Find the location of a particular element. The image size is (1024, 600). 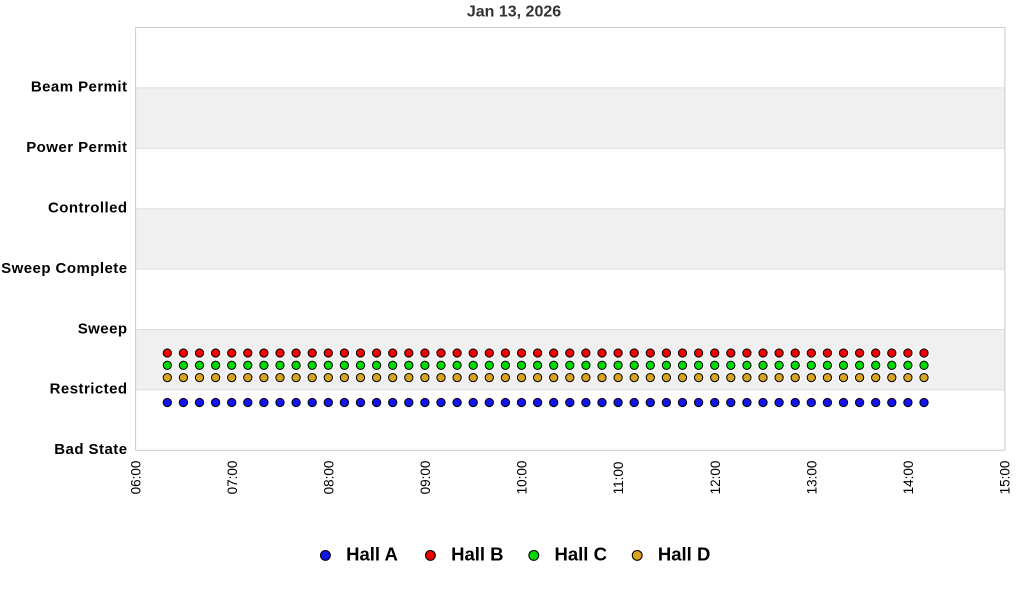

svg-text: Hall C is located at coordinates (581, 554).